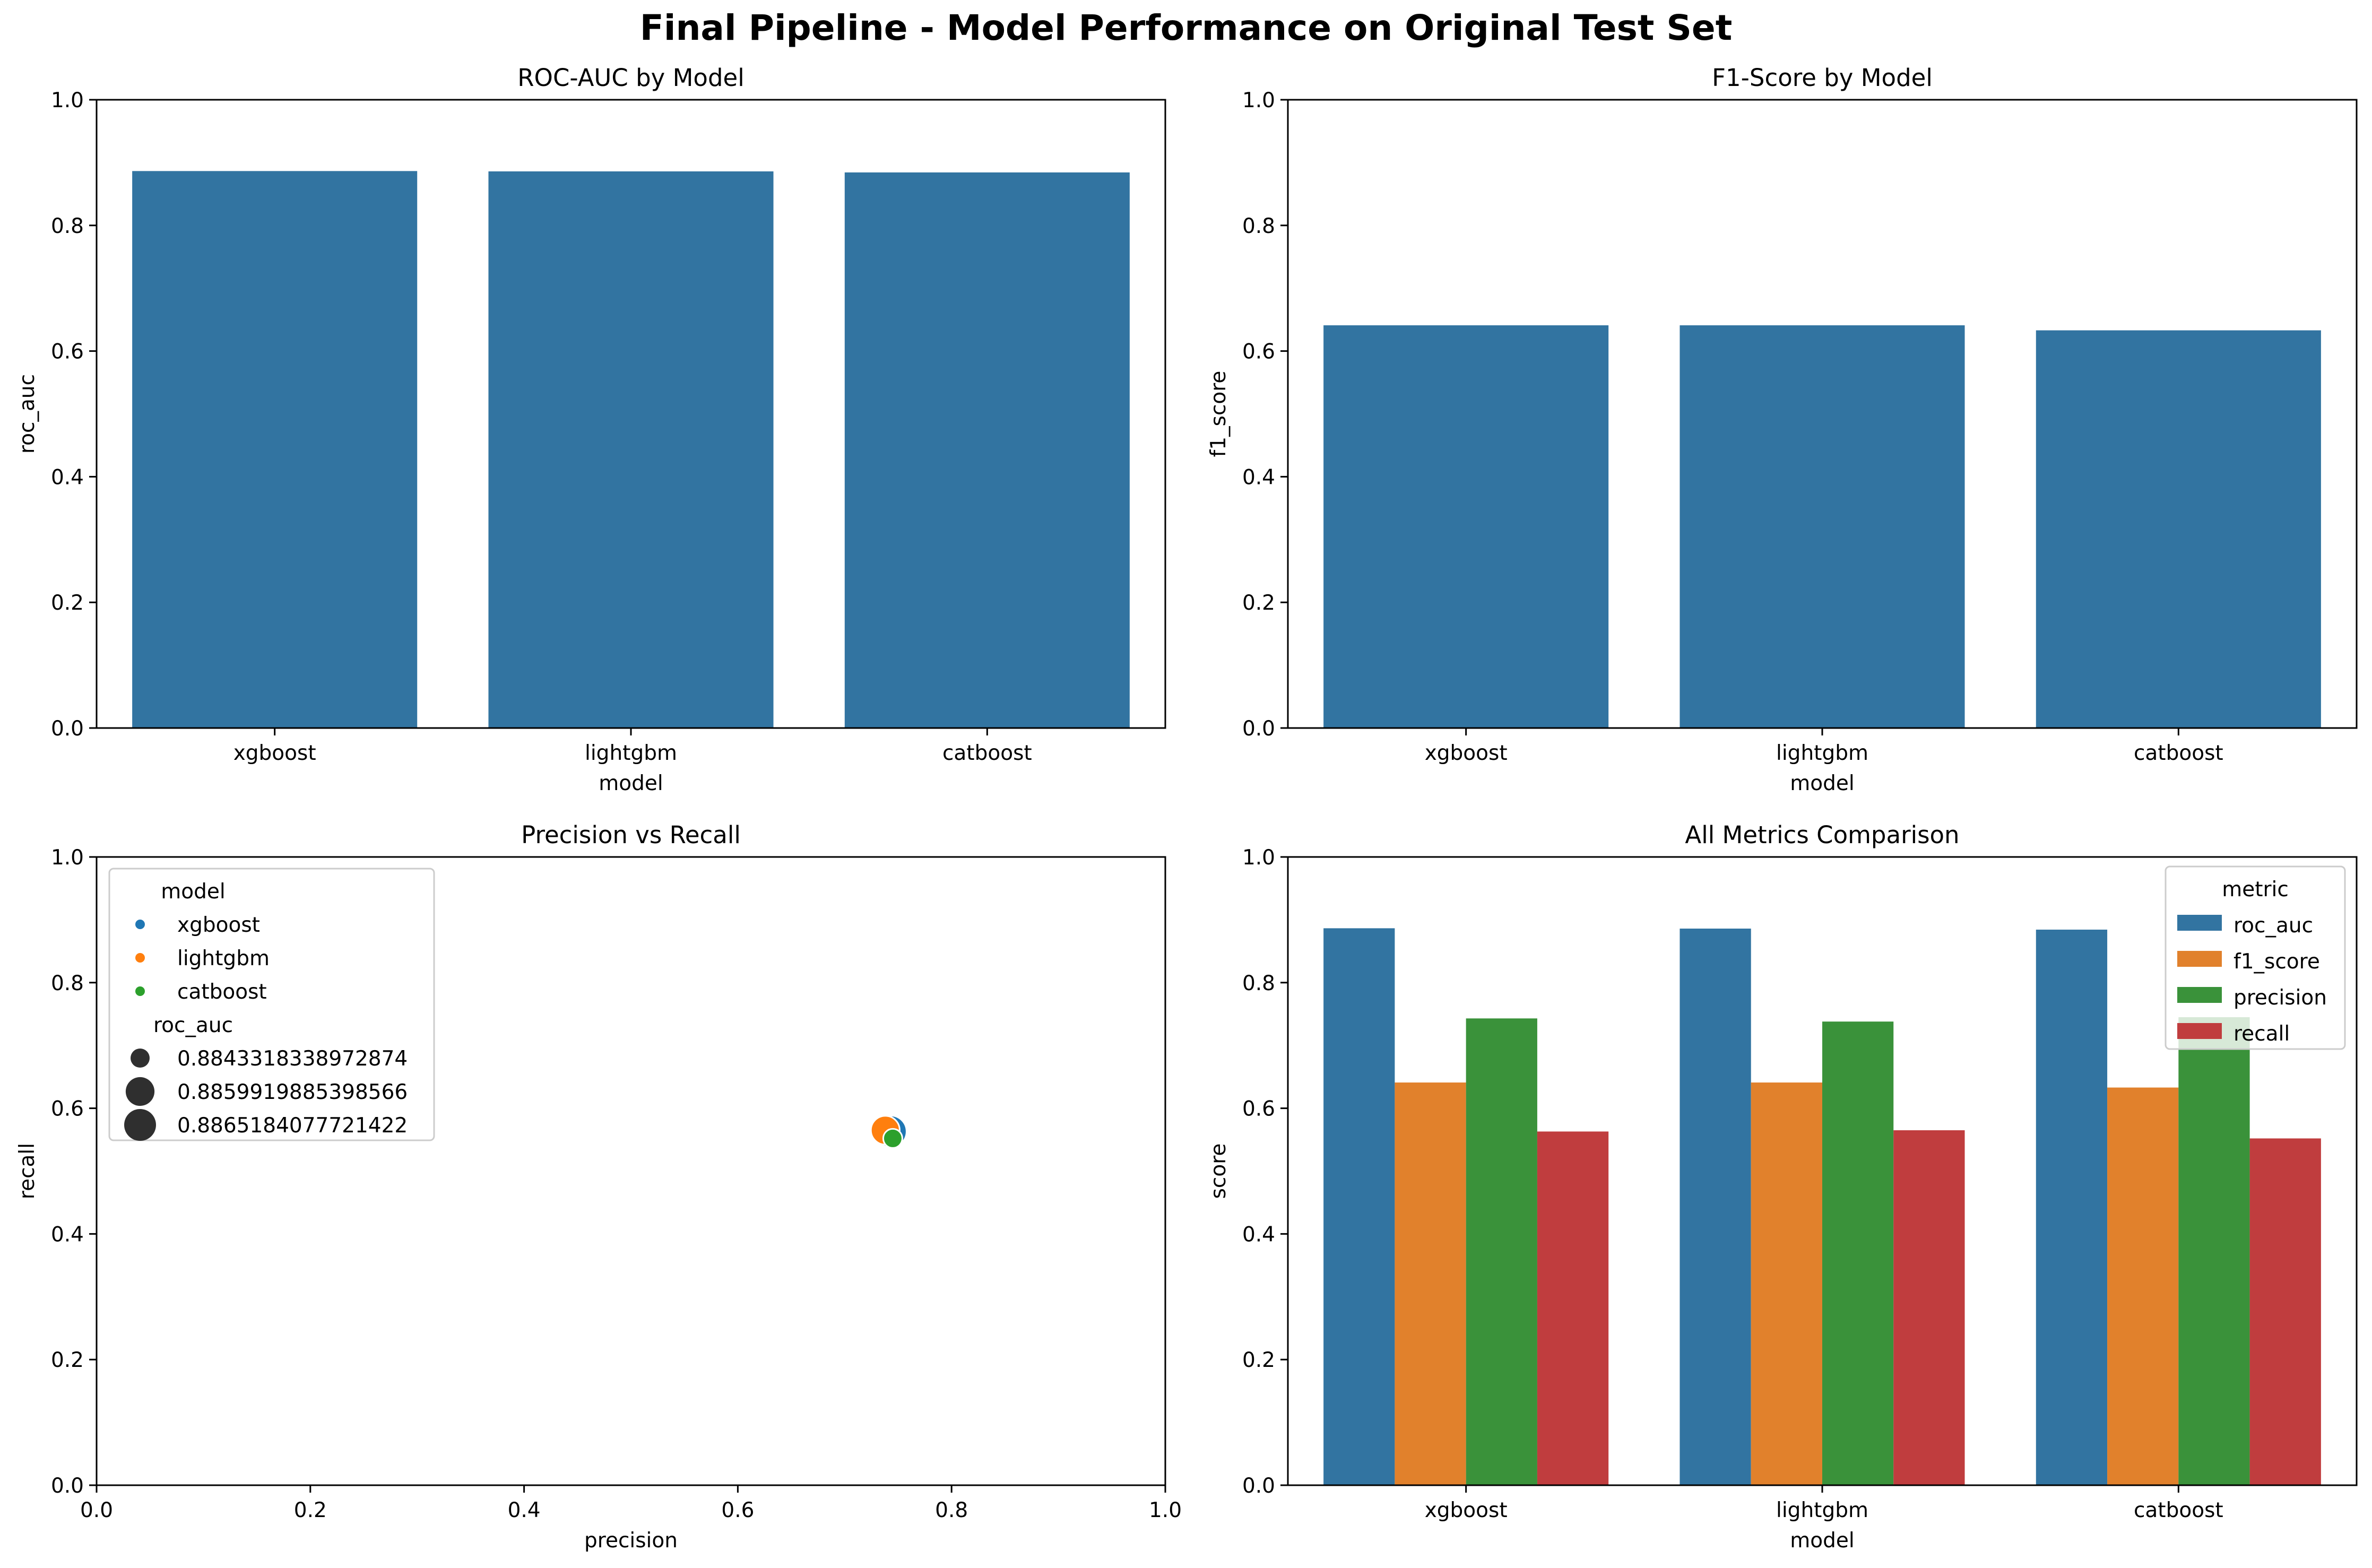 The image size is (2372, 1568). What do you see at coordinates (2255, 890) in the screenshot?
I see `legend-title-metric: metric` at bounding box center [2255, 890].